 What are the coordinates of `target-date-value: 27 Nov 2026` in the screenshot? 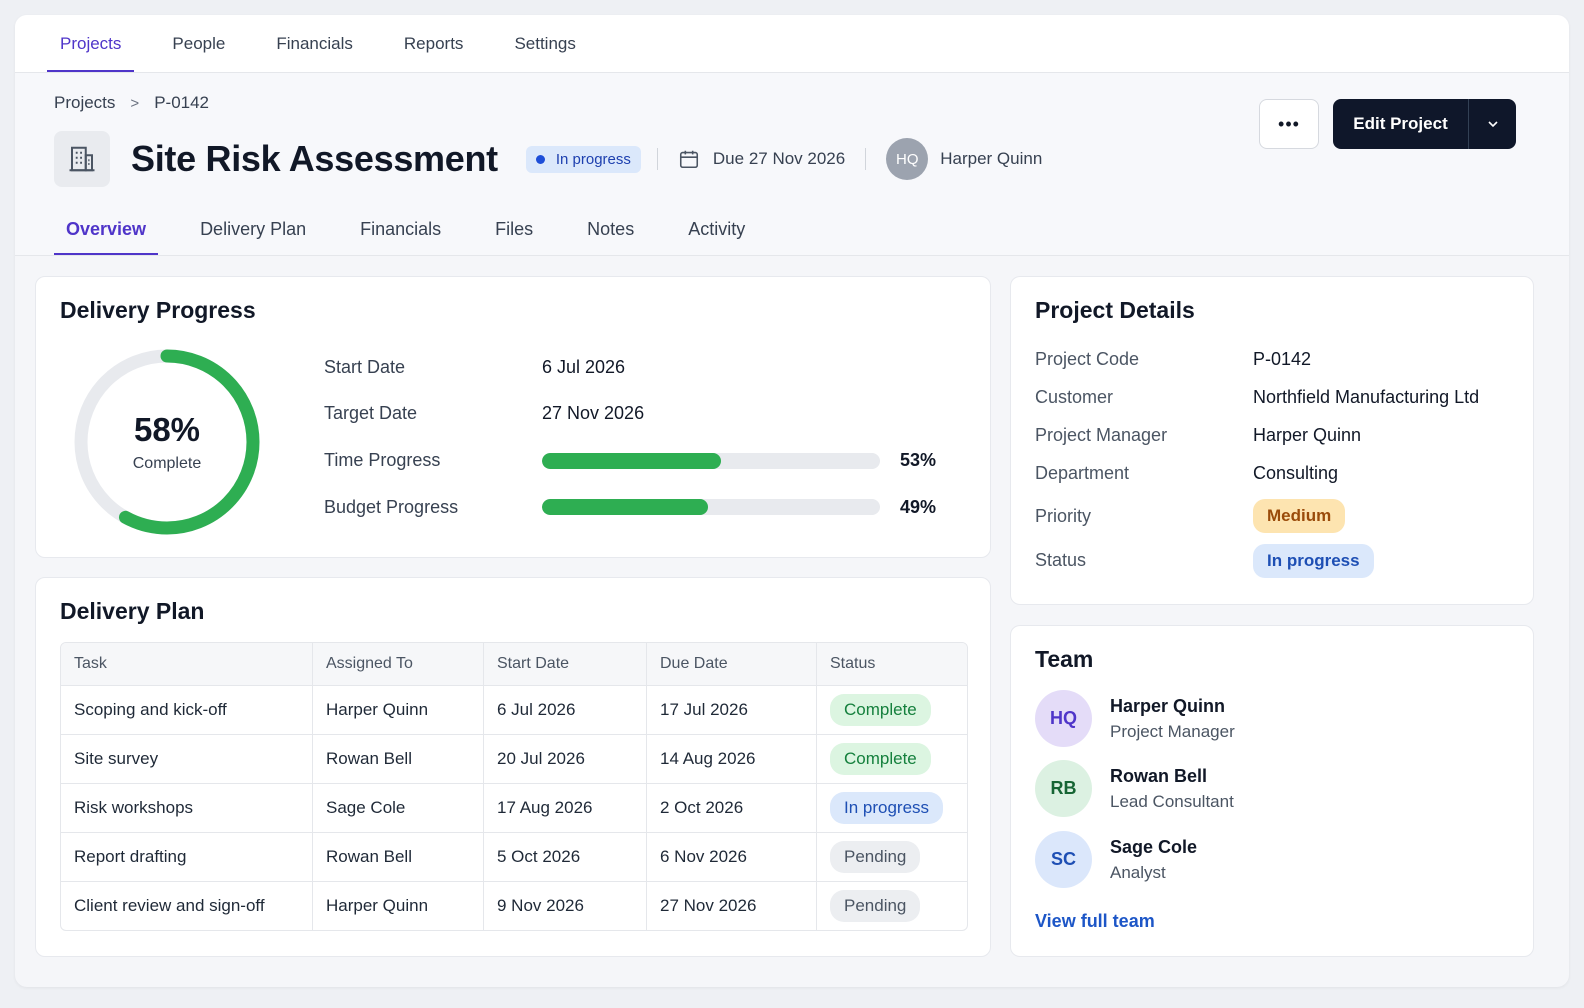 It's located at (593, 413).